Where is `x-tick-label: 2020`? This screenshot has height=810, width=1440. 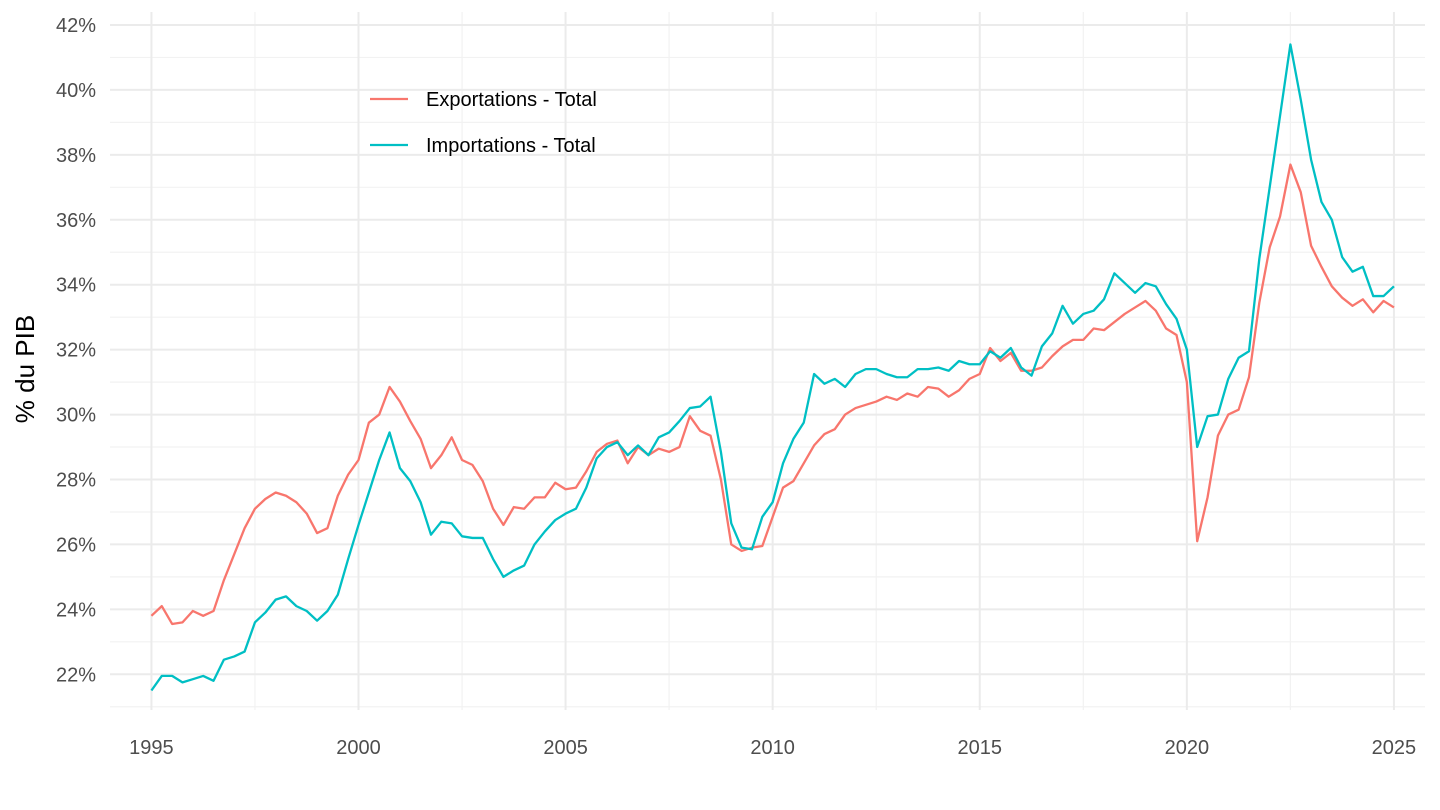
x-tick-label: 2020 is located at coordinates (1187, 748).